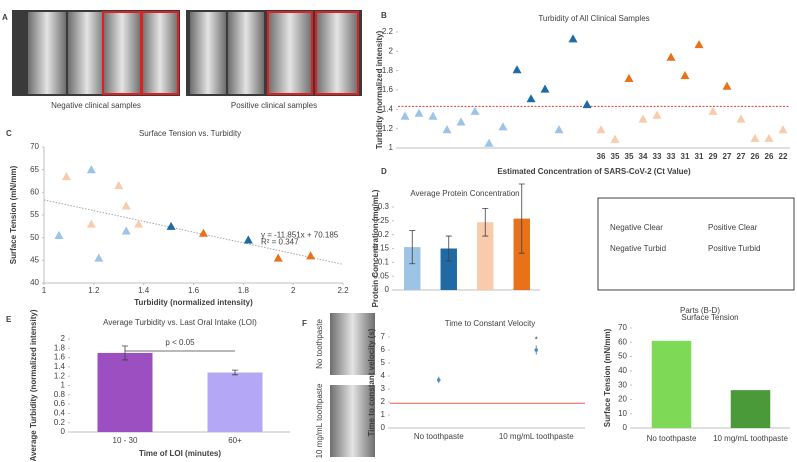 The height and width of the screenshot is (462, 797). Describe the element at coordinates (44, 290) in the screenshot. I see `x-tick-label: 1` at that location.